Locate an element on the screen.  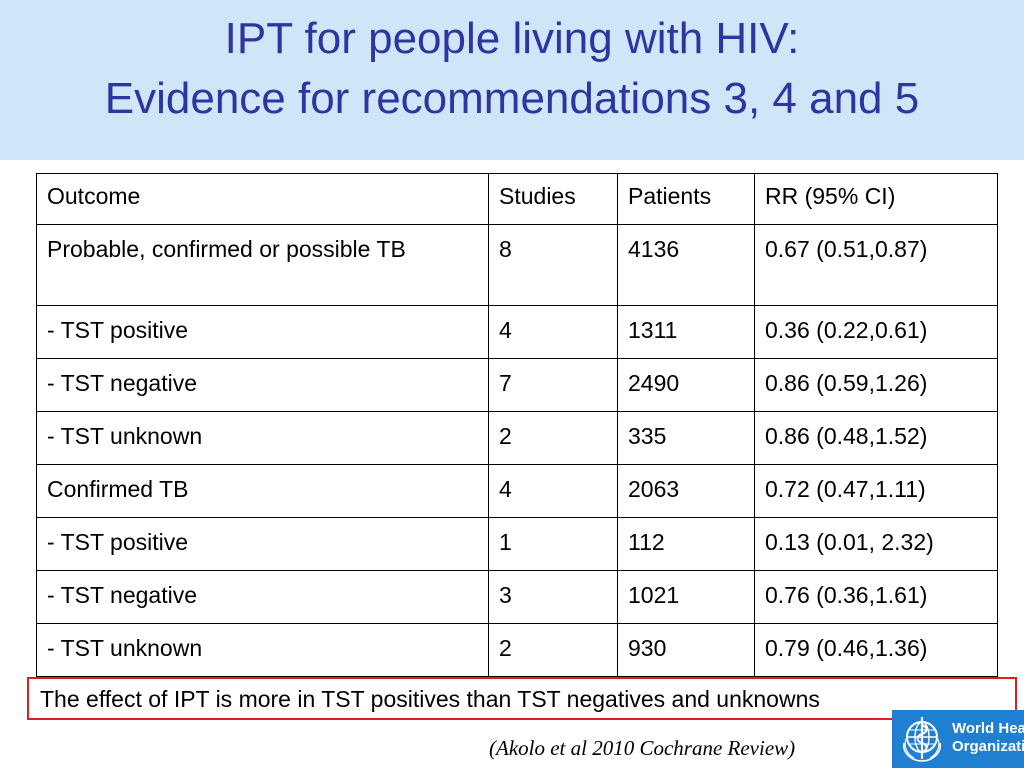
table-row: Confirmed TB 4 2063 0.72 (0.47,1.11) is located at coordinates (517, 491).